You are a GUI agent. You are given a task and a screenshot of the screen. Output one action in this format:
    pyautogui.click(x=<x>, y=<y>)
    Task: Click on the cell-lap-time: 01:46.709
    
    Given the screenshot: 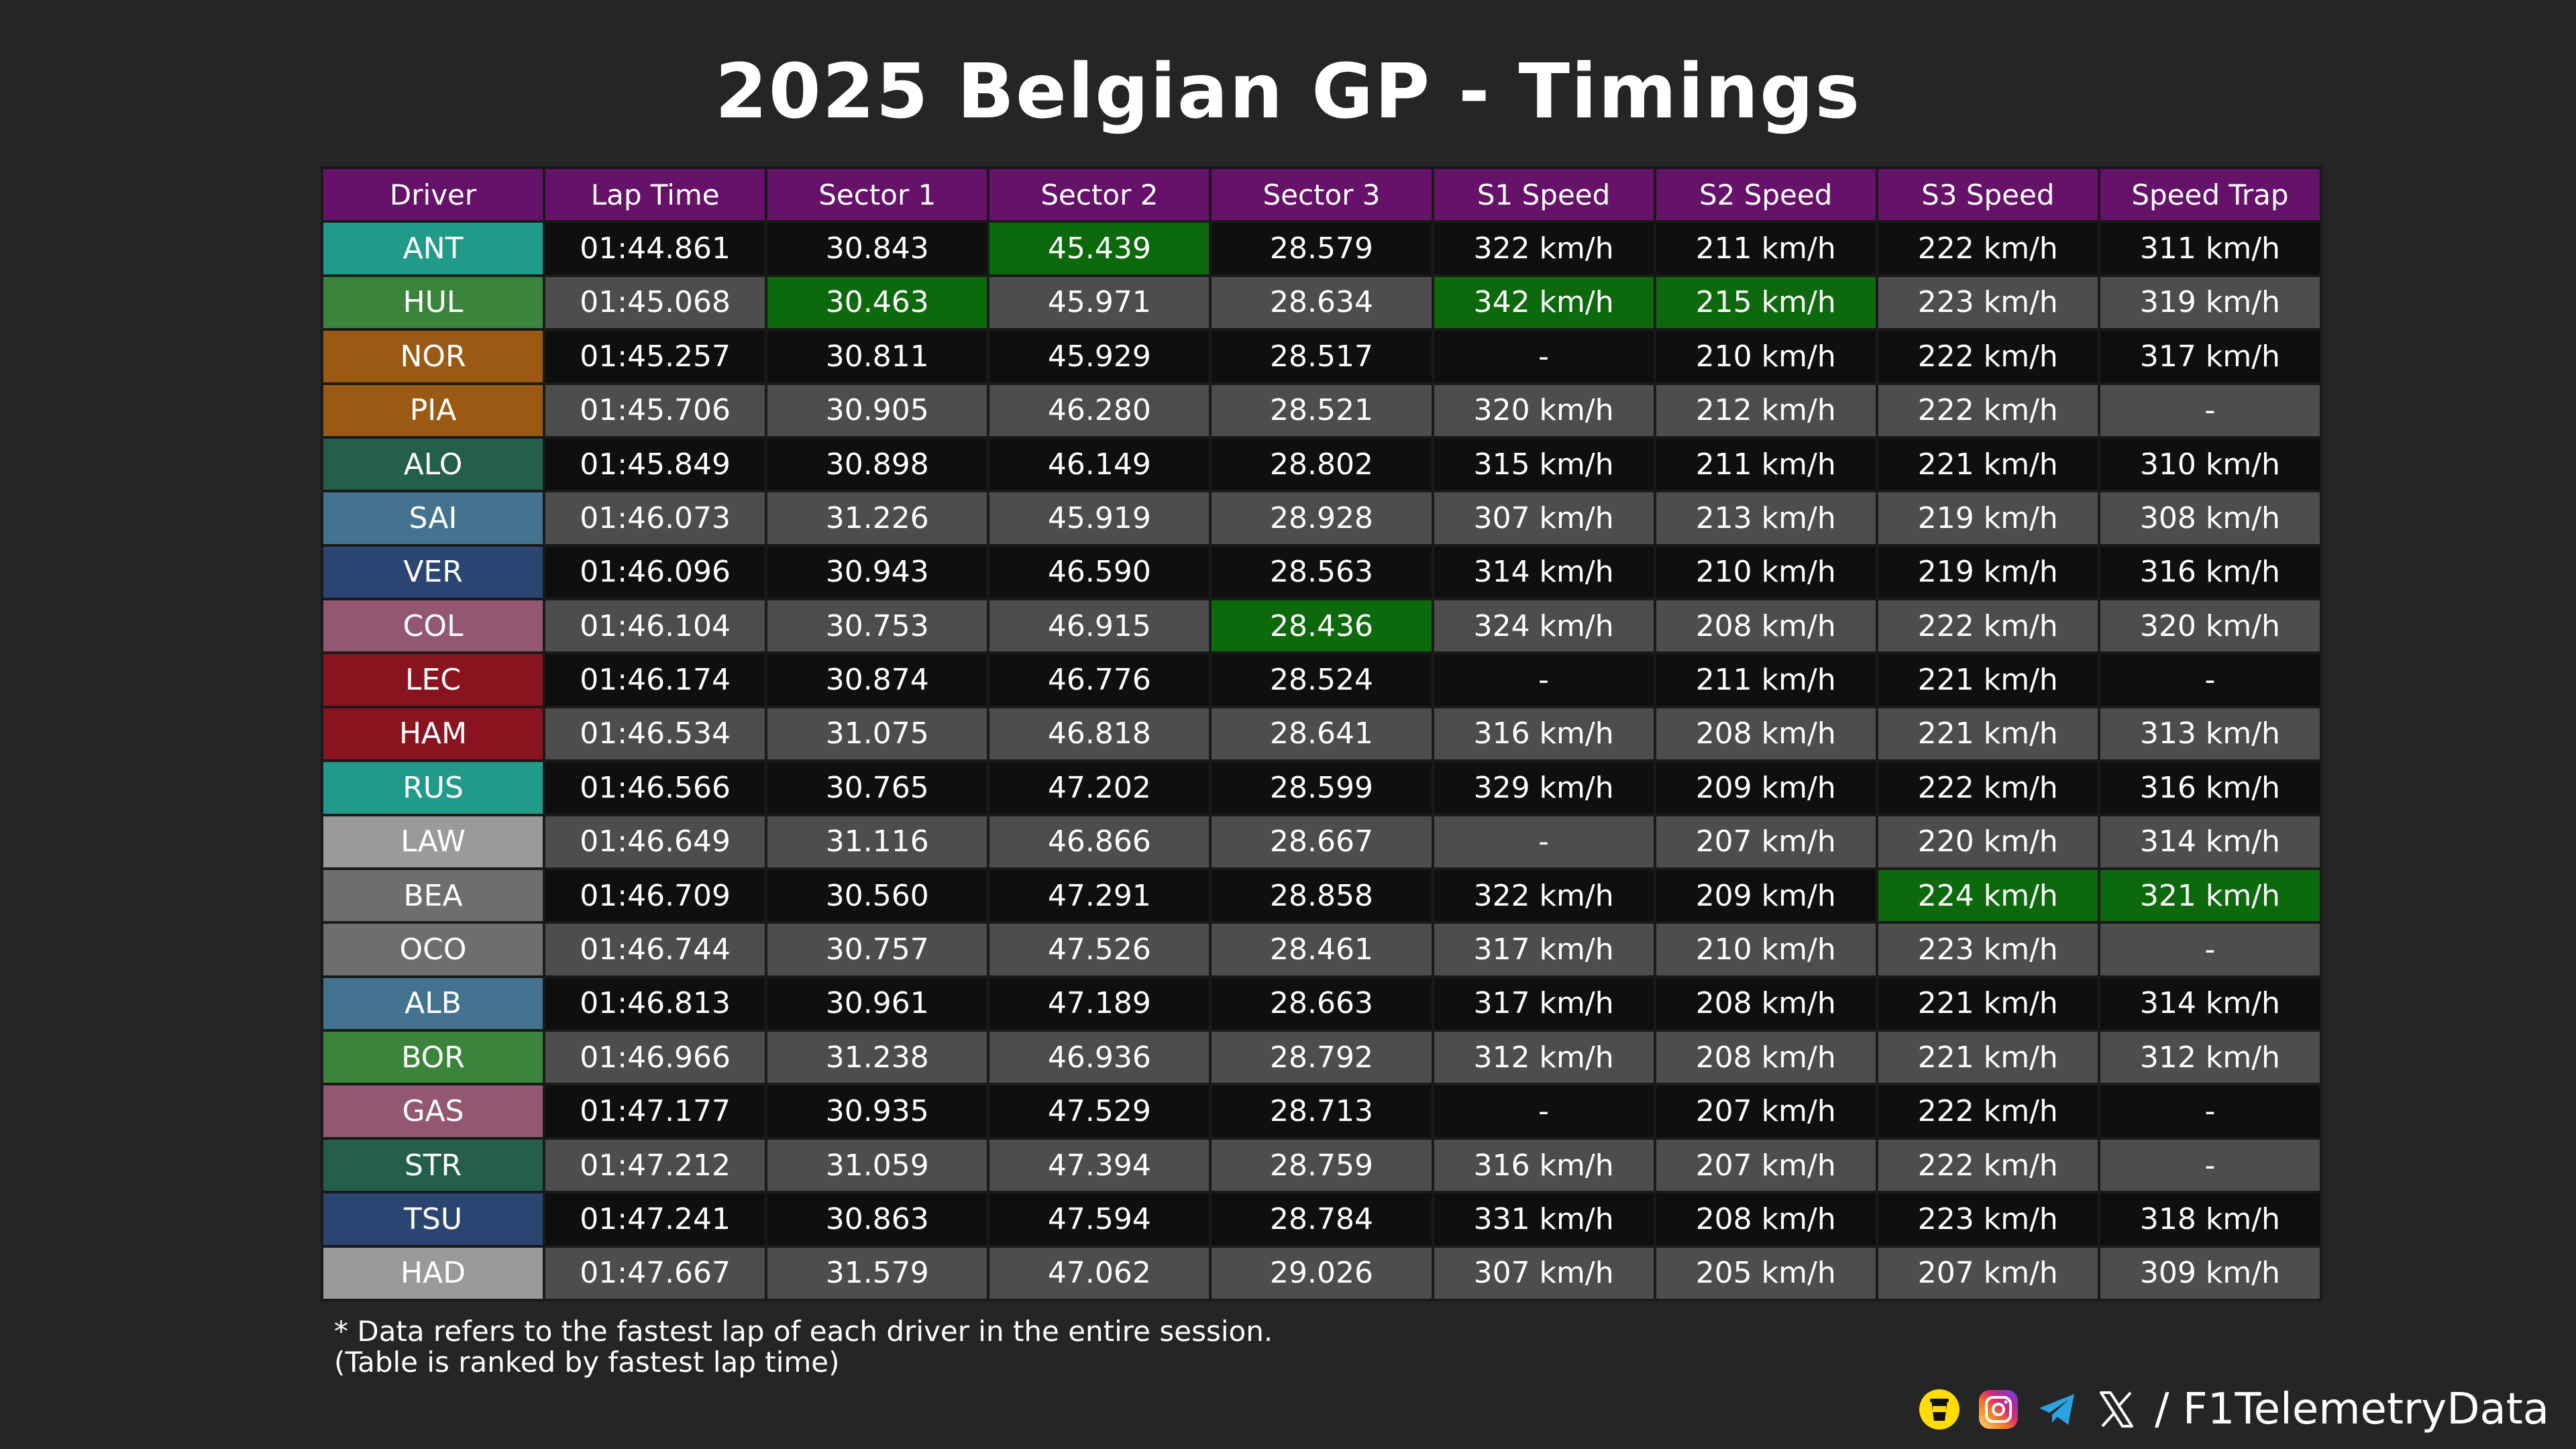 What is the action you would take?
    pyautogui.click(x=655, y=895)
    